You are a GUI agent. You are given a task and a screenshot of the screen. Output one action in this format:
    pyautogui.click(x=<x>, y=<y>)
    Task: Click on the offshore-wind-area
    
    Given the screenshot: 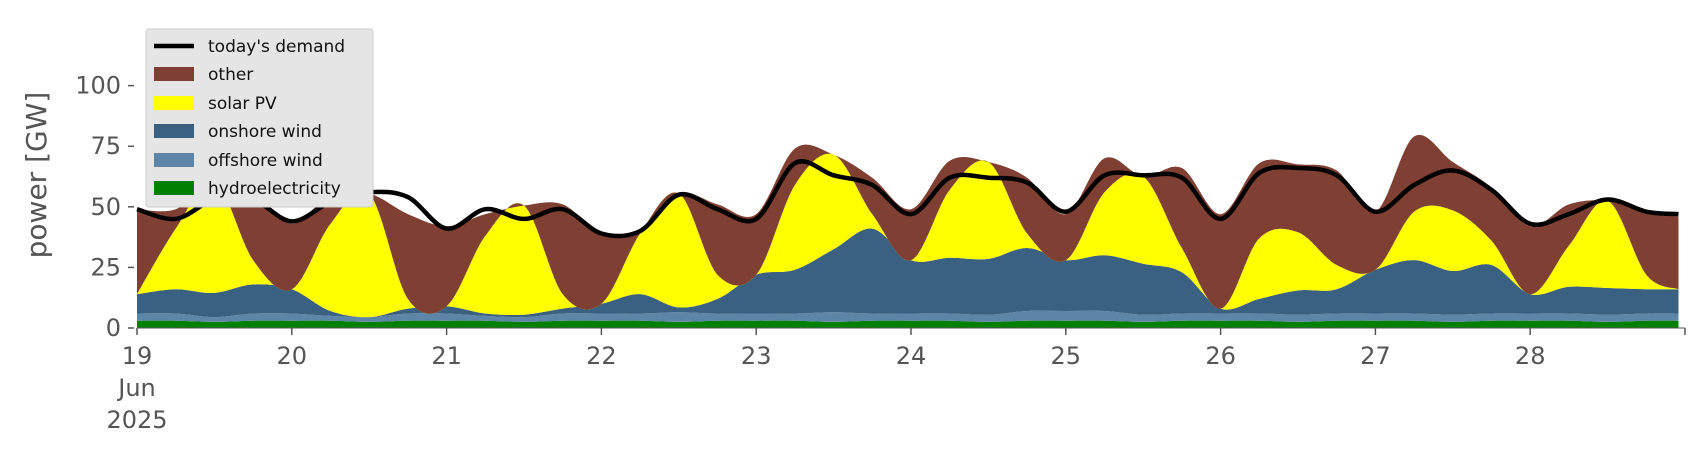 What is the action you would take?
    pyautogui.click(x=908, y=316)
    